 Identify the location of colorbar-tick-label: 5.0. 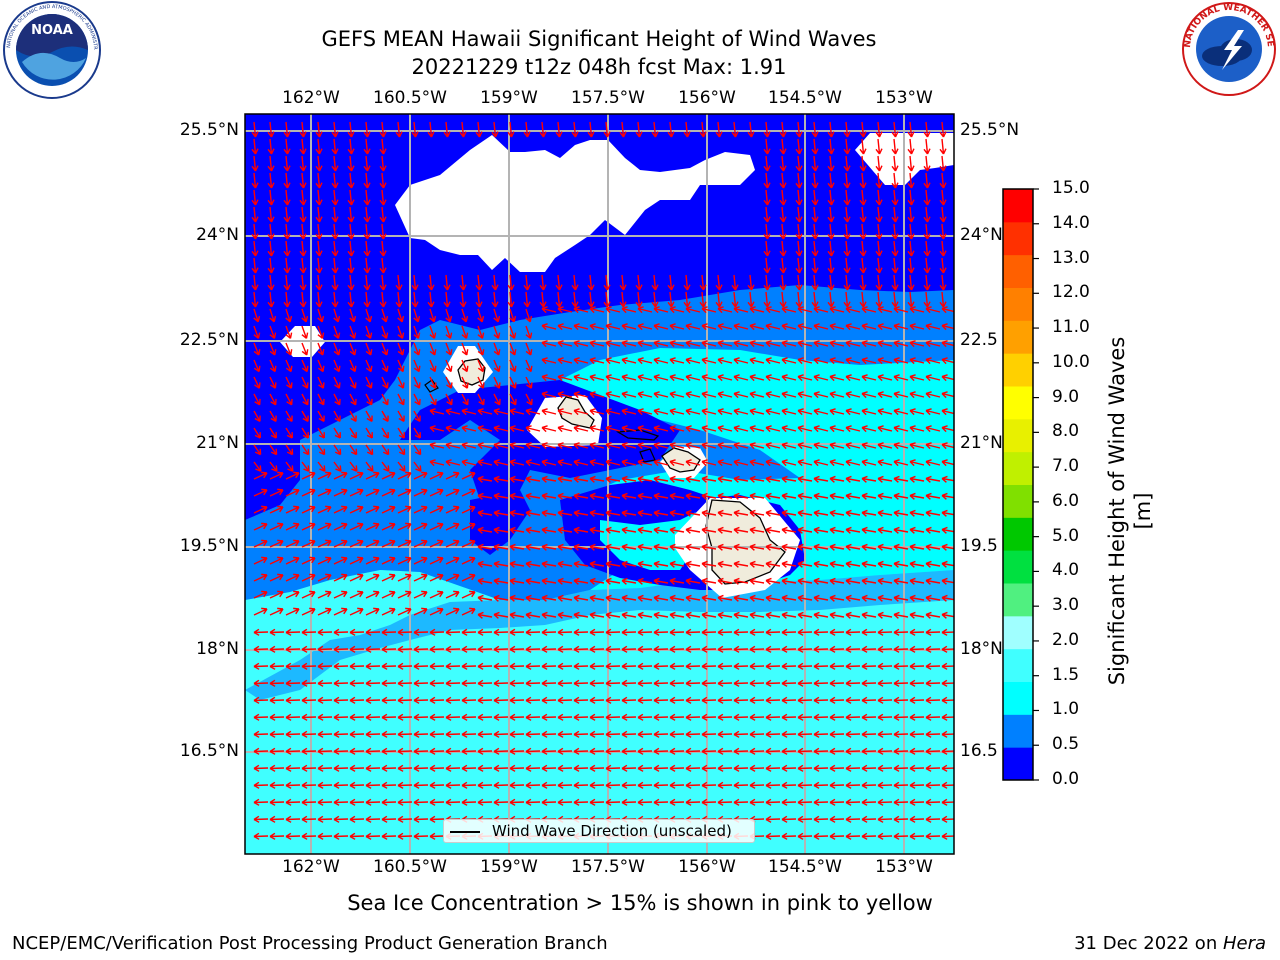
(1066, 535).